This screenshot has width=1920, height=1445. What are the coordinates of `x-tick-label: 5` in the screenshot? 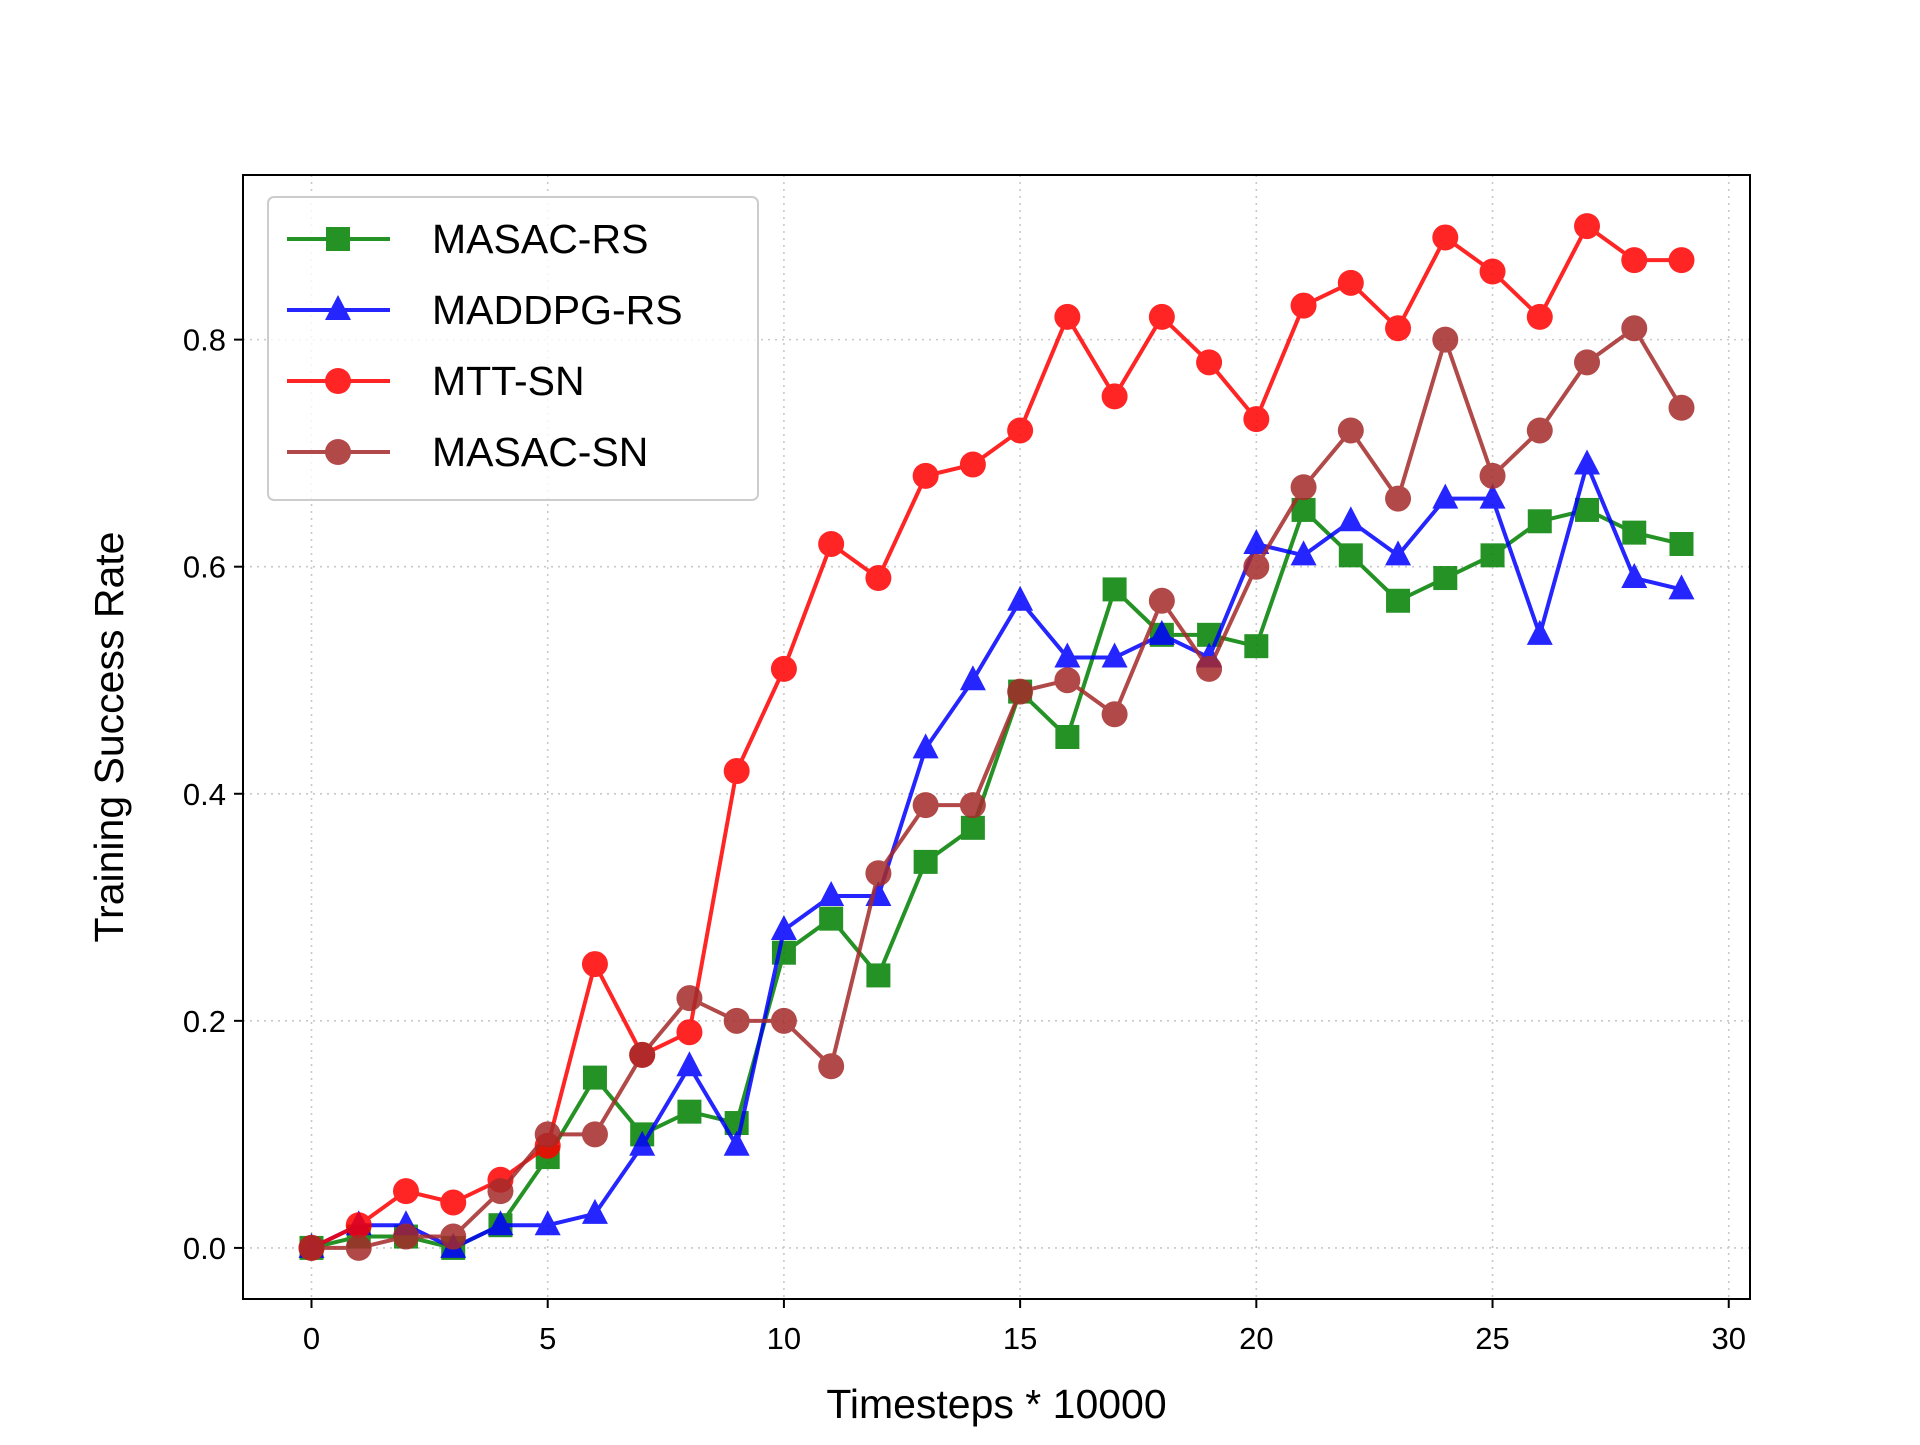 It's located at (547, 1338).